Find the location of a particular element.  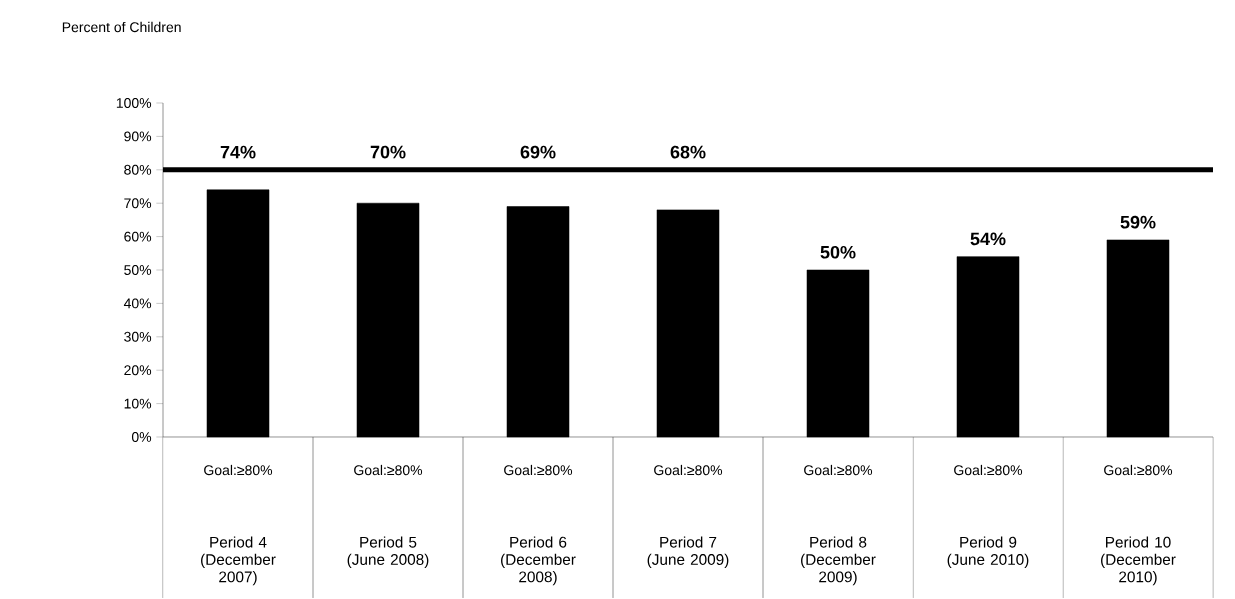

x-tick-label: Period 9 (June 2010) is located at coordinates (988, 552).